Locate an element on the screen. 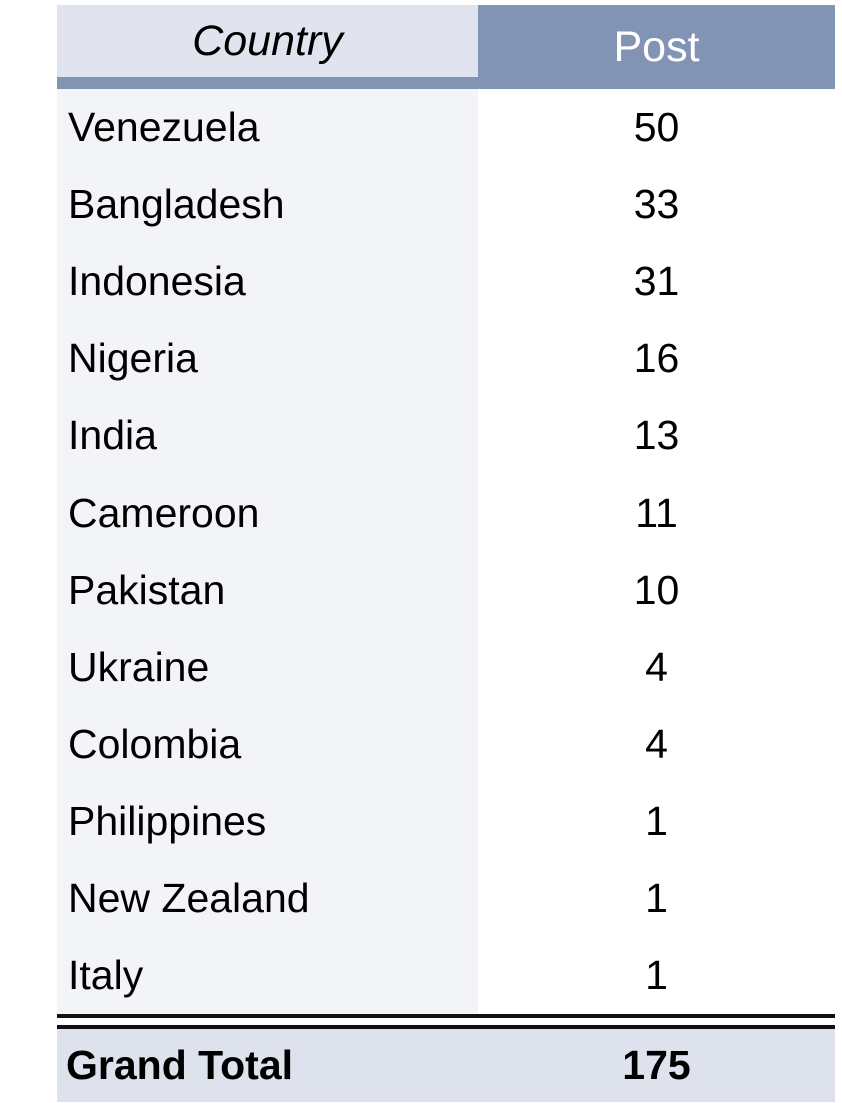 The height and width of the screenshot is (1103, 842). grand-total-row: Grand Total 175 is located at coordinates (446, 1066).